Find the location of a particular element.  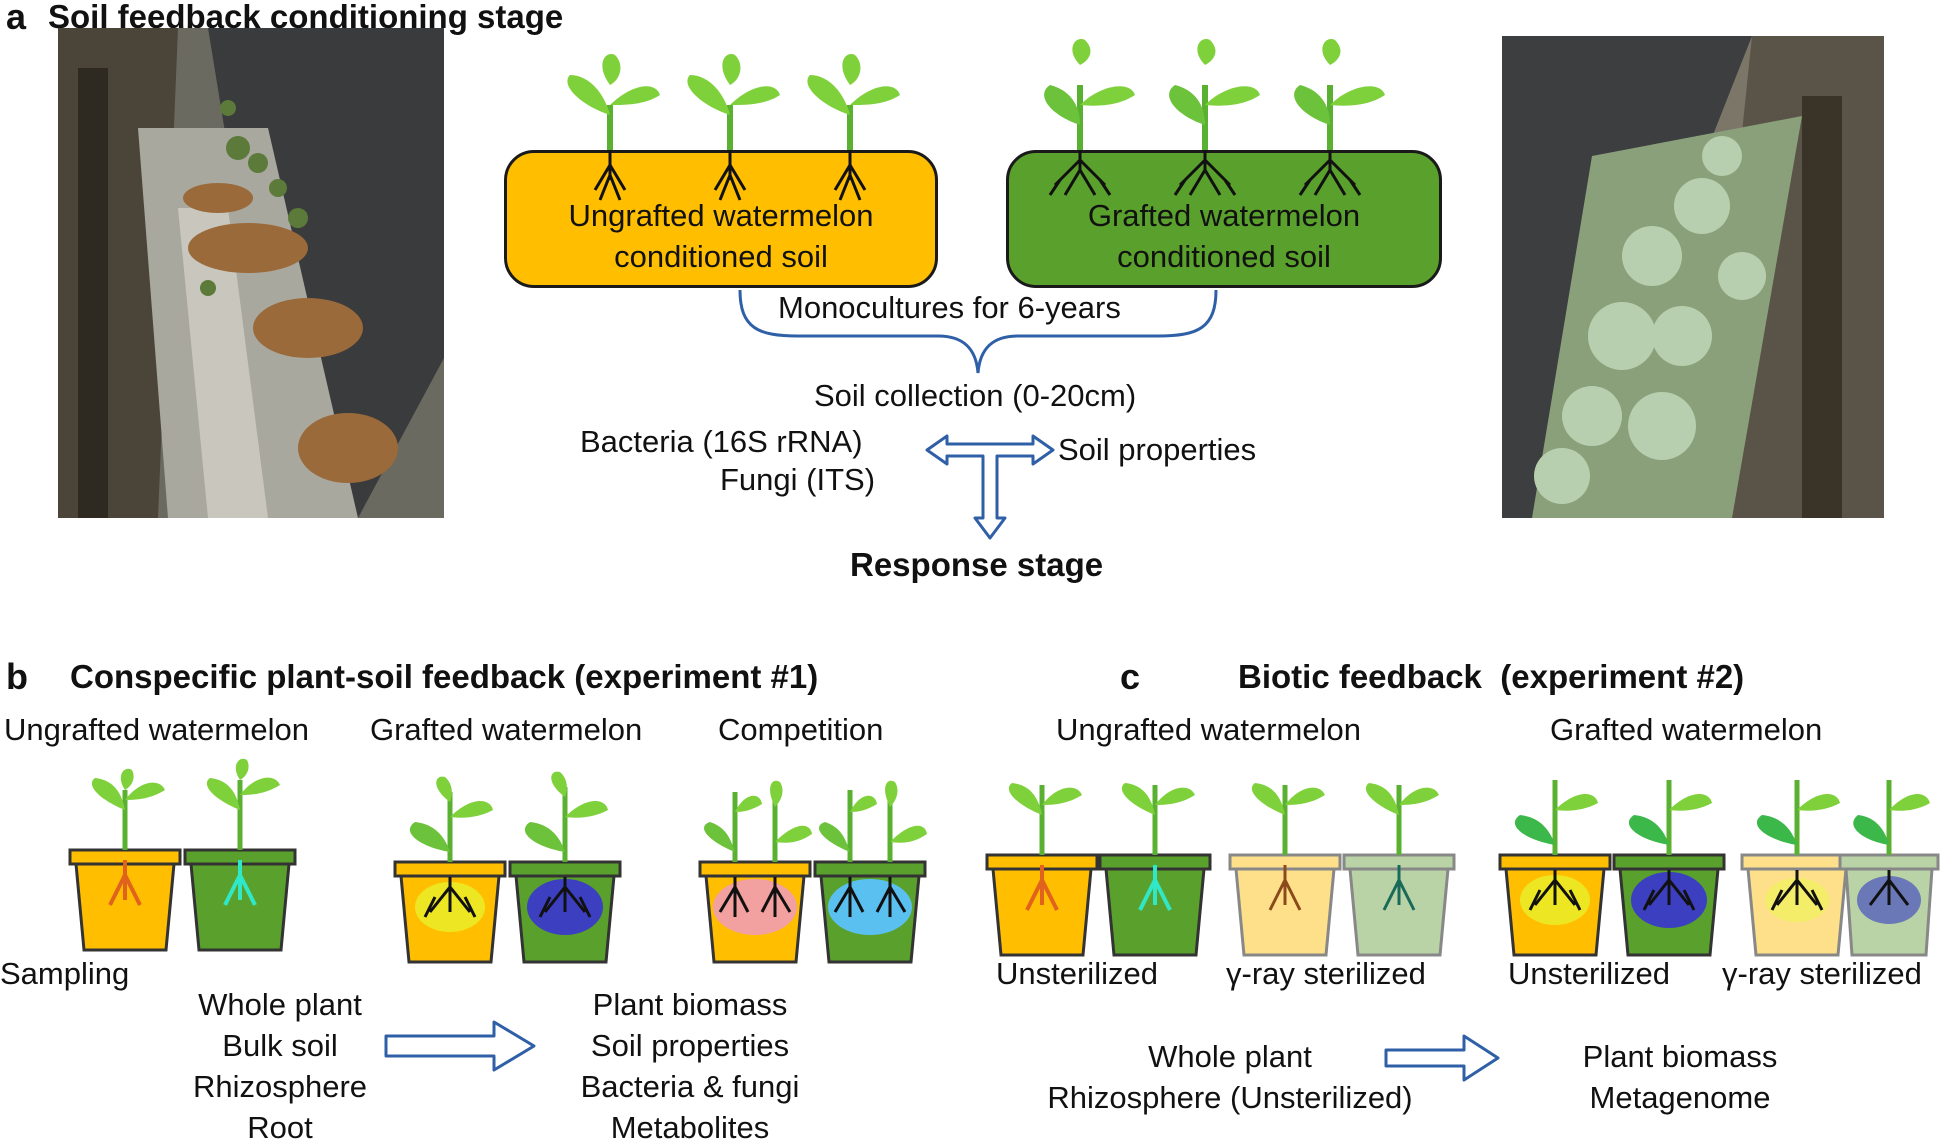

panel-c-group-ungrafted: Ungrafted watermelon is located at coordinates (1208, 729).